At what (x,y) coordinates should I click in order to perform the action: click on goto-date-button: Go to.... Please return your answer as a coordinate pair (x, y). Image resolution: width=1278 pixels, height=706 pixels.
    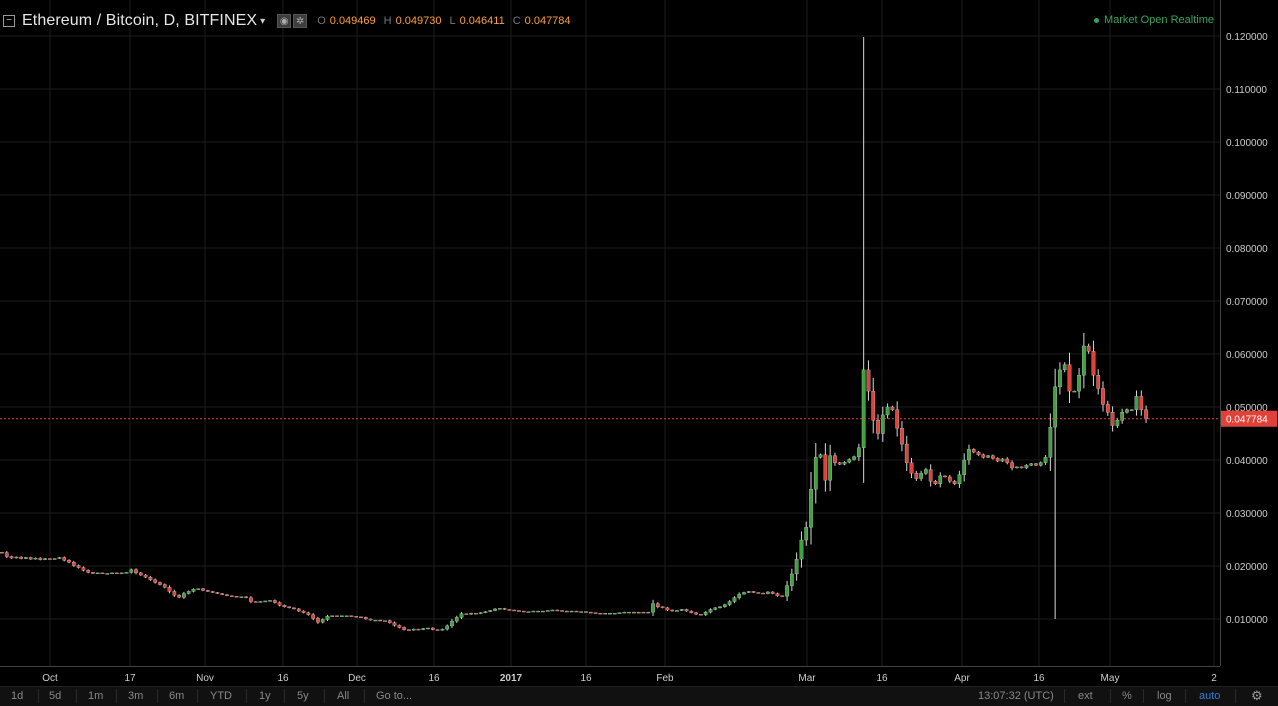
    Looking at the image, I should click on (394, 696).